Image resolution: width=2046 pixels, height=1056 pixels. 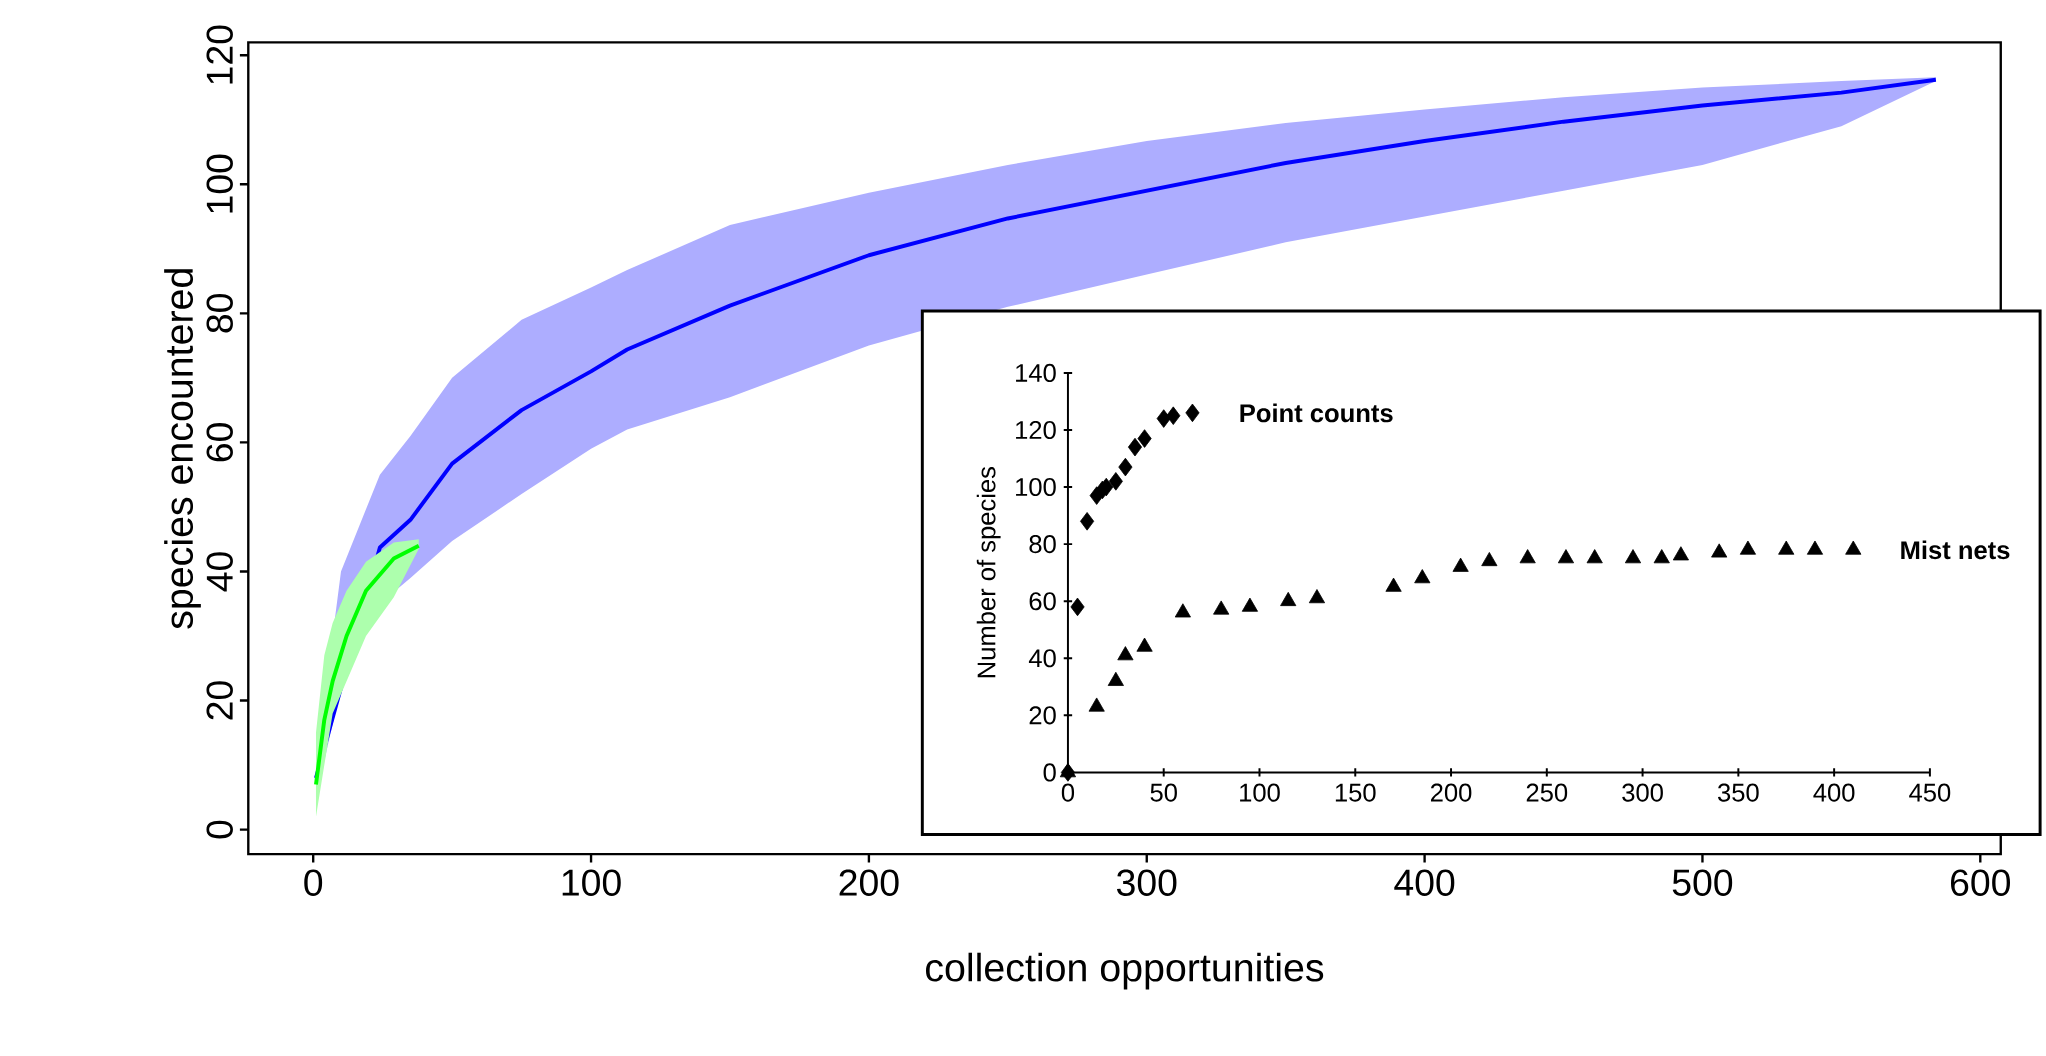 I want to click on x-tick-label: 450, so click(x=1930, y=792).